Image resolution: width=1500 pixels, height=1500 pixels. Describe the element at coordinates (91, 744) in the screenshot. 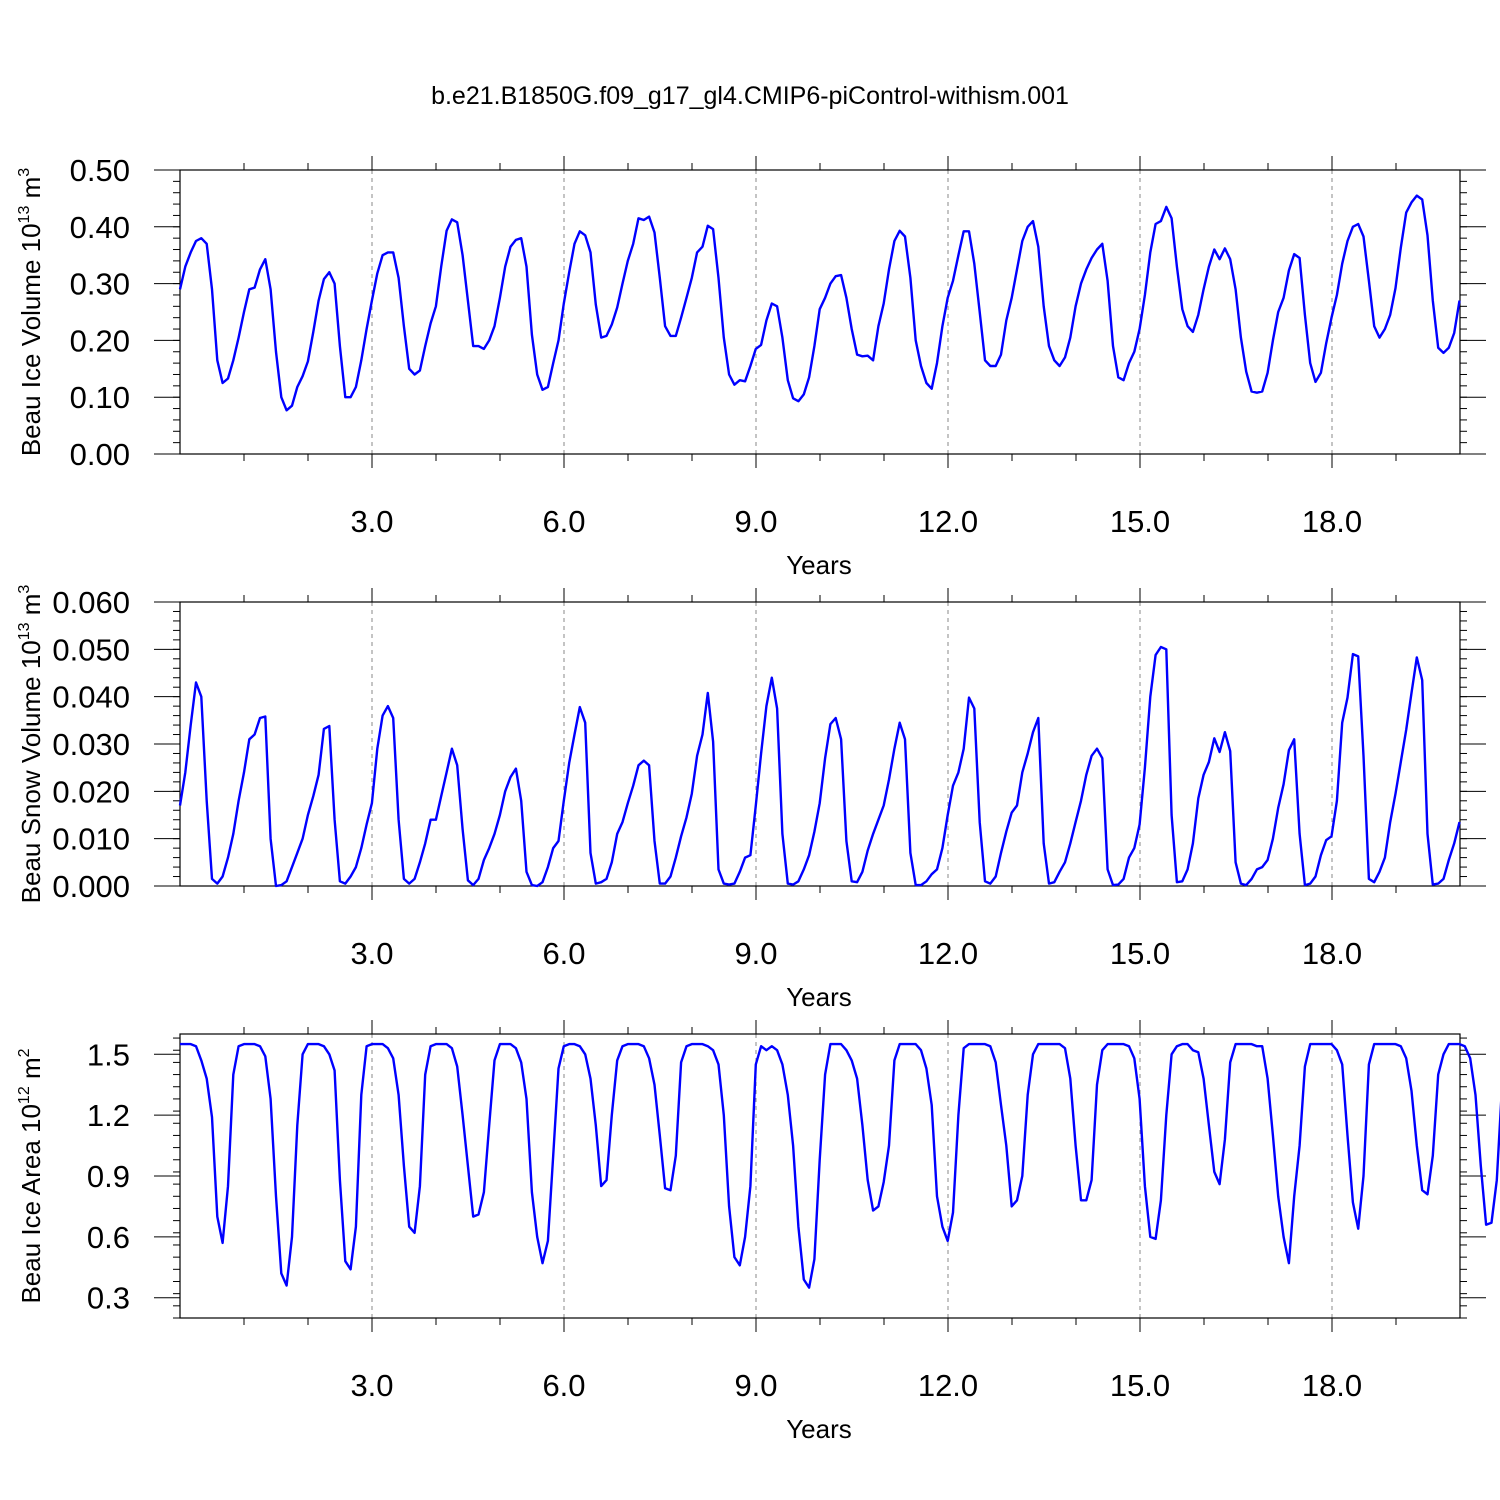

I see `y-tick-label: 0.030` at that location.